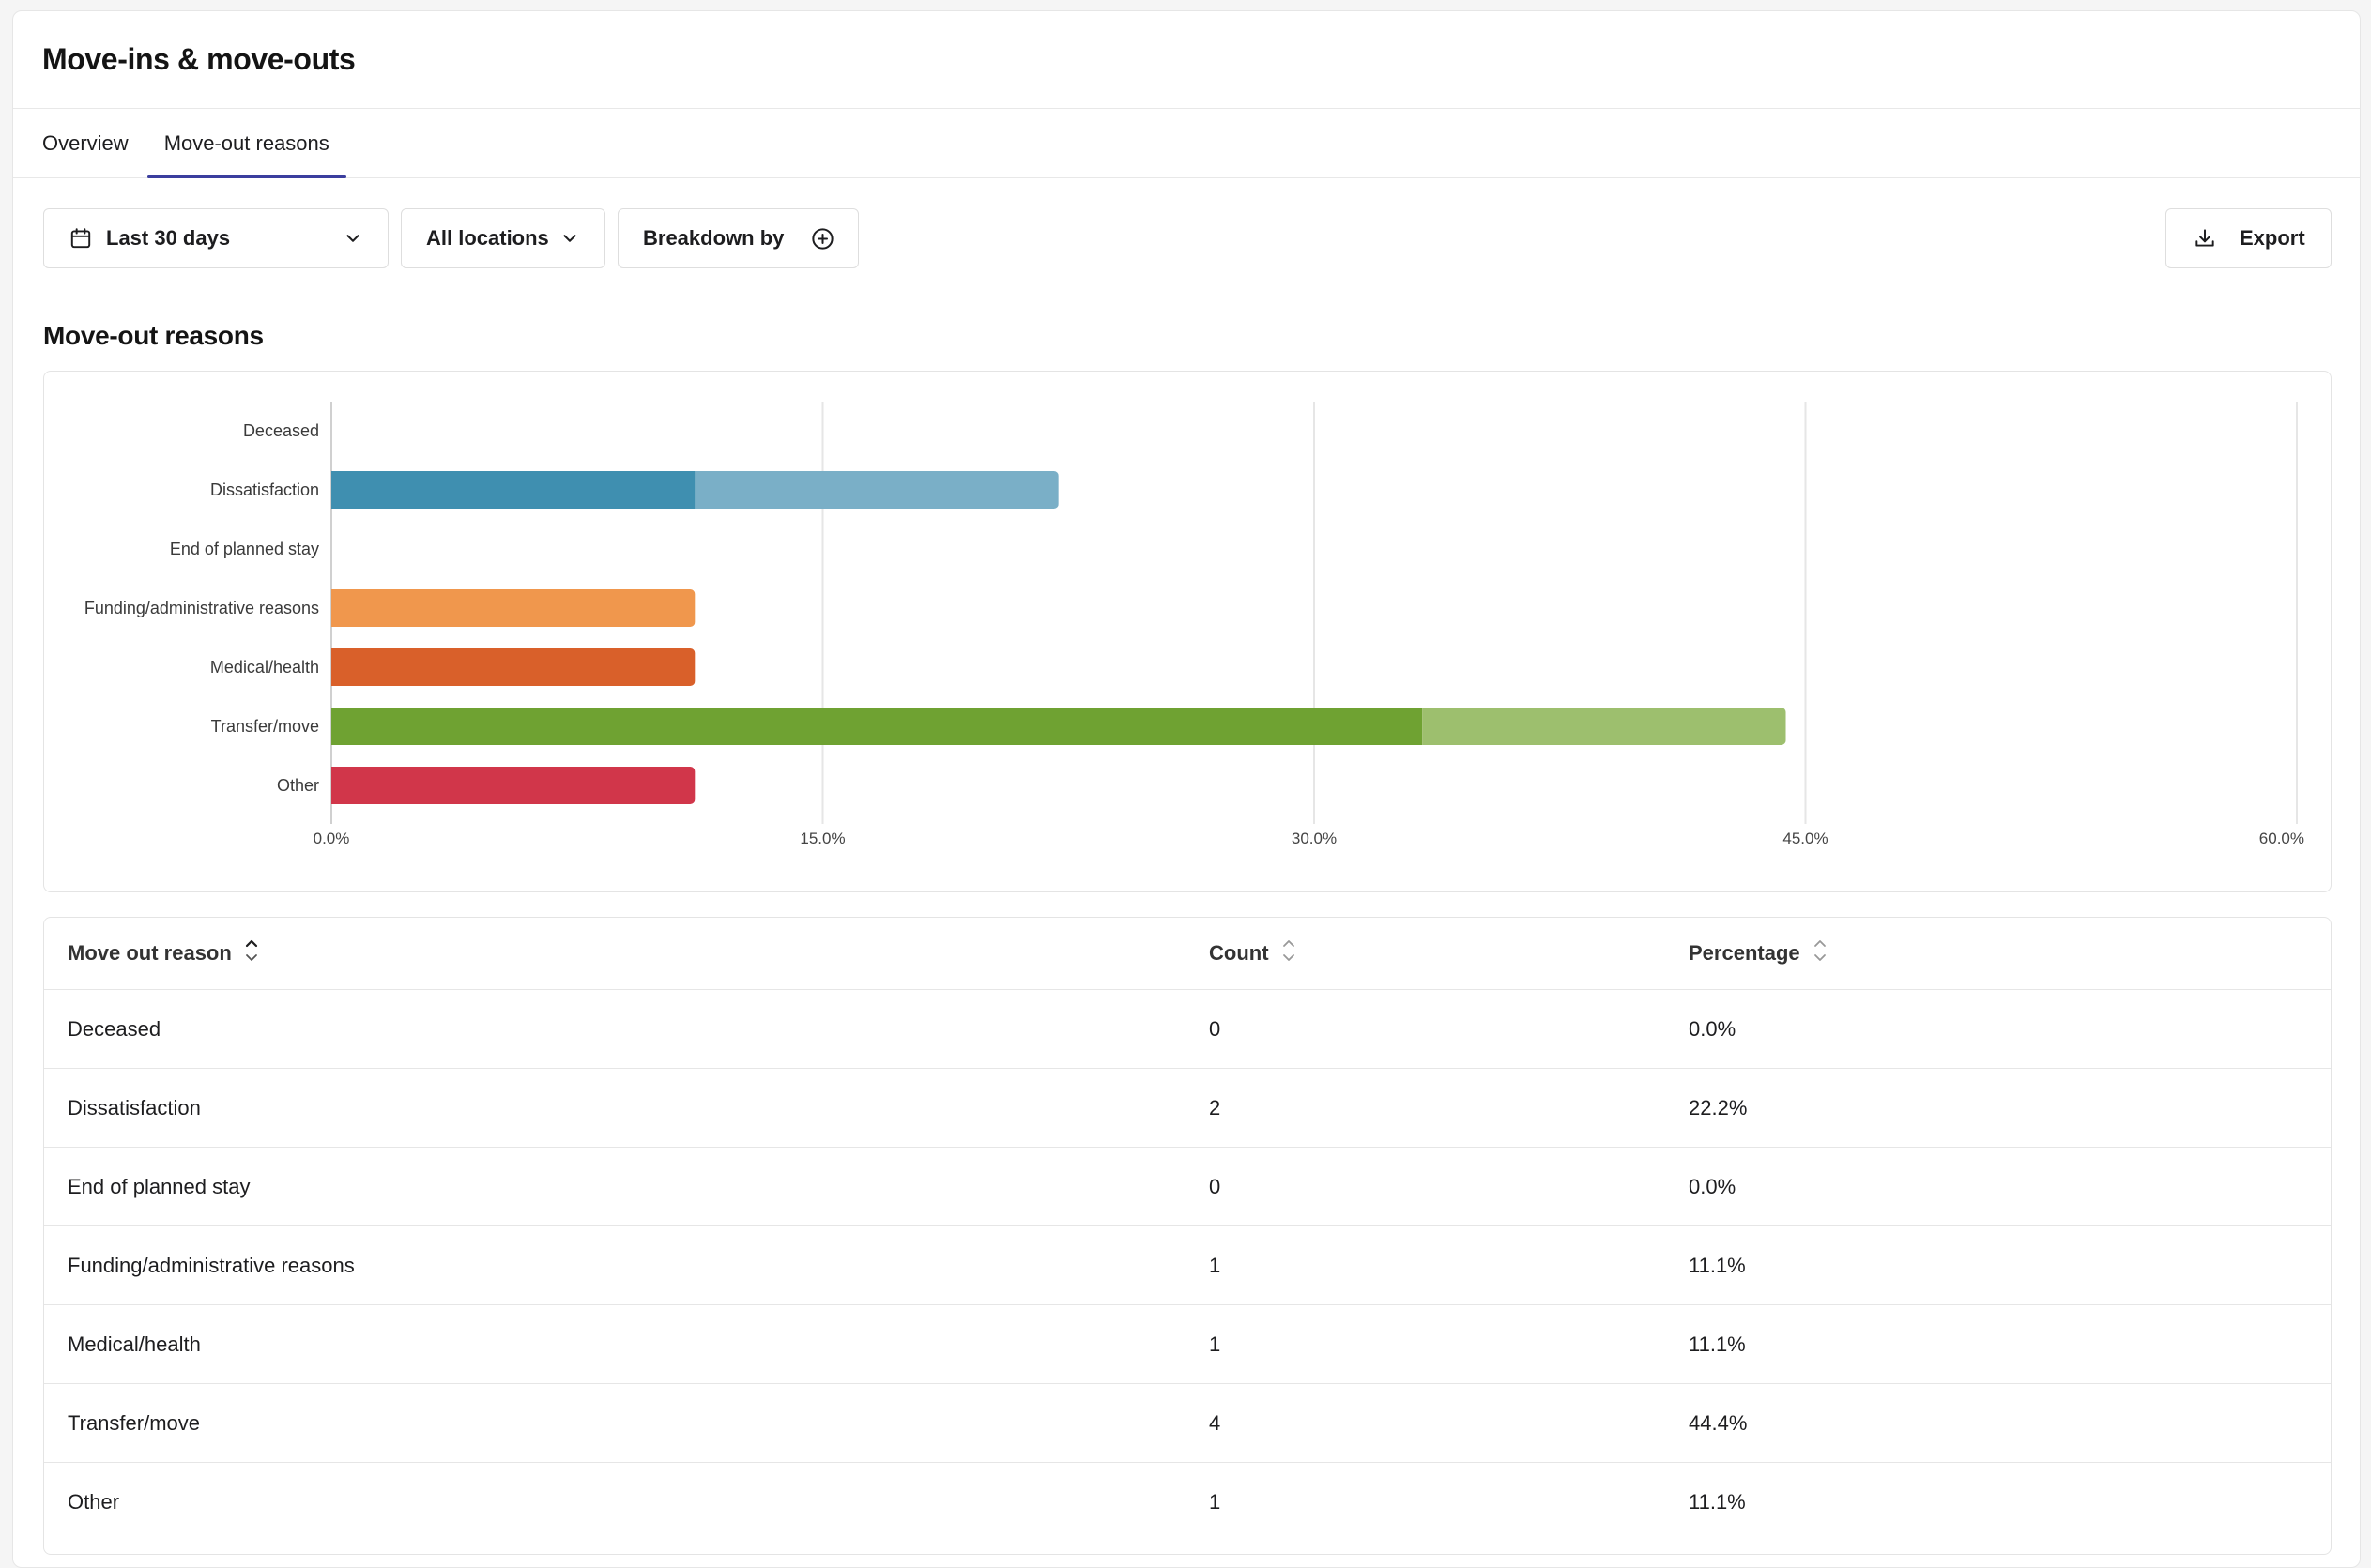 This screenshot has height=1568, width=2371. I want to click on cell-percentage: 22.2%, so click(1718, 1107).